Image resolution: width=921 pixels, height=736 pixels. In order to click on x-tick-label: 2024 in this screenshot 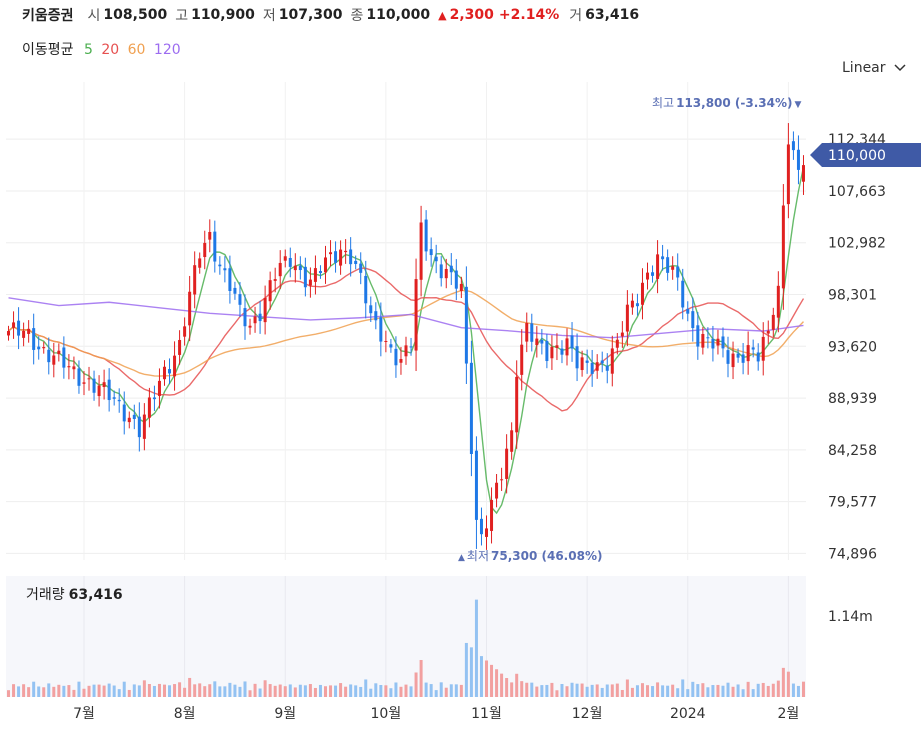, I will do `click(688, 714)`.